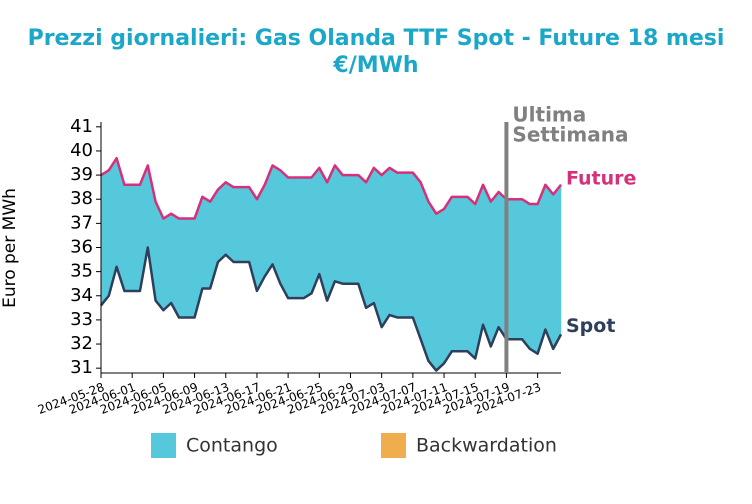 This screenshot has height=504, width=752. What do you see at coordinates (549, 115) in the screenshot?
I see `annotation-text: Ultima` at bounding box center [549, 115].